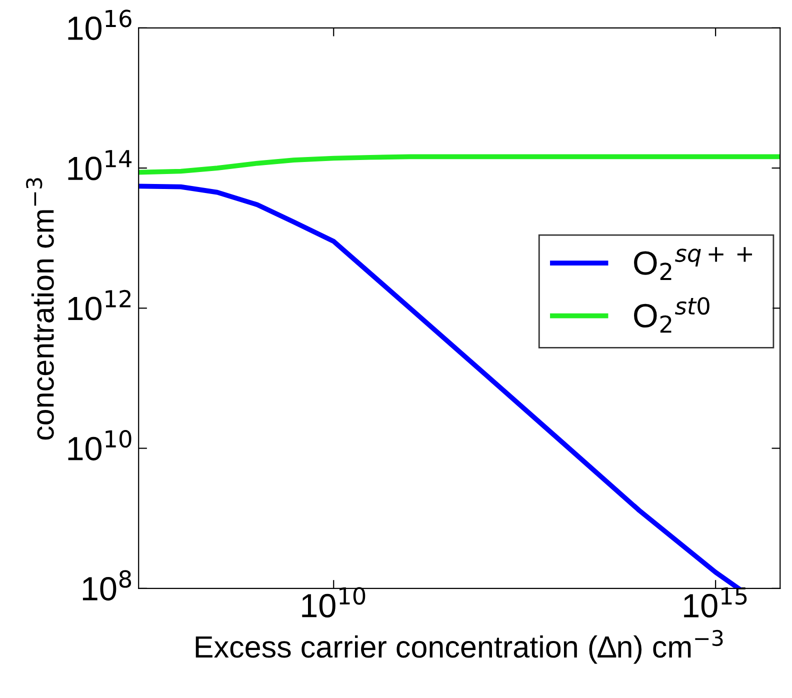 Image resolution: width=792 pixels, height=698 pixels. What do you see at coordinates (693, 263) in the screenshot?
I see `legend-label: O$_{2}$$^{sq++}$` at bounding box center [693, 263].